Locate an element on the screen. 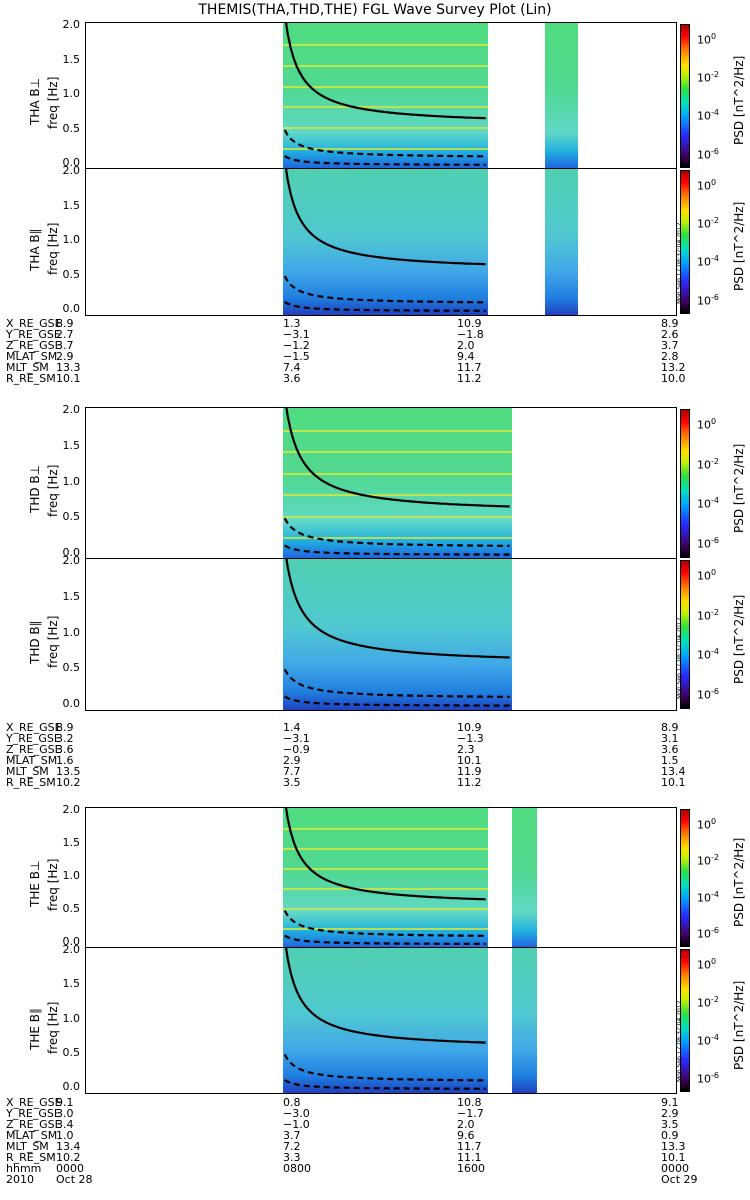 The width and height of the screenshot is (750, 1200). ephemeris-cell: 10.0 is located at coordinates (673, 378).